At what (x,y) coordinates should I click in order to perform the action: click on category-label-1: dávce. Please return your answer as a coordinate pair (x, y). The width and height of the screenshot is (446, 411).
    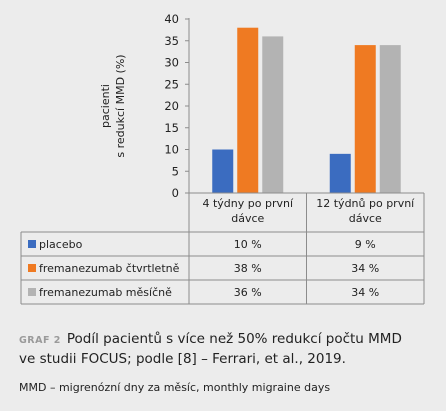
    Looking at the image, I should click on (247, 218).